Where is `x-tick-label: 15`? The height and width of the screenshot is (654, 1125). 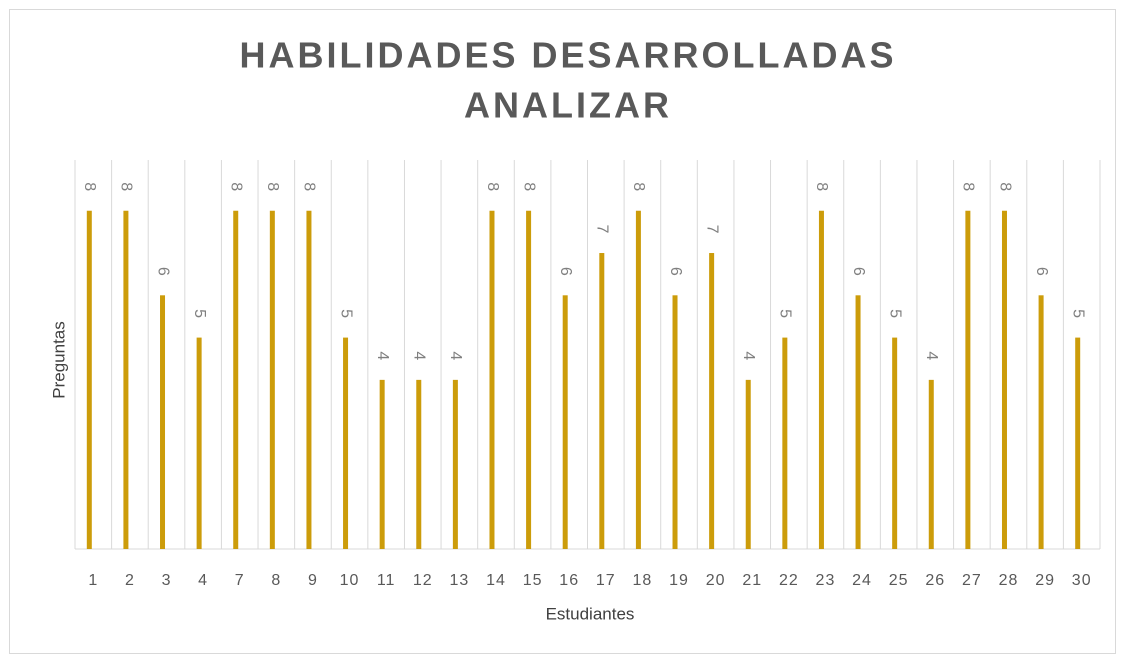 x-tick-label: 15 is located at coordinates (533, 580).